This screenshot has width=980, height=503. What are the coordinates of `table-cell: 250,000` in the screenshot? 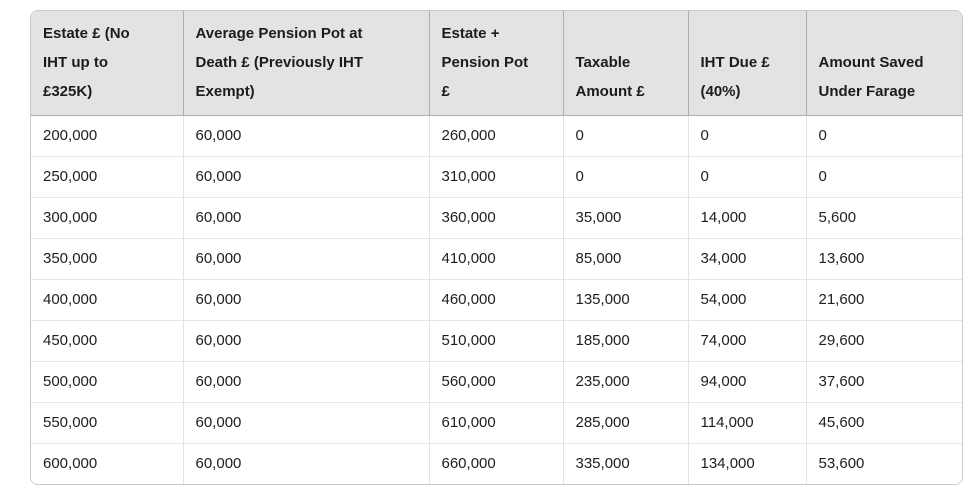 It's located at (107, 177).